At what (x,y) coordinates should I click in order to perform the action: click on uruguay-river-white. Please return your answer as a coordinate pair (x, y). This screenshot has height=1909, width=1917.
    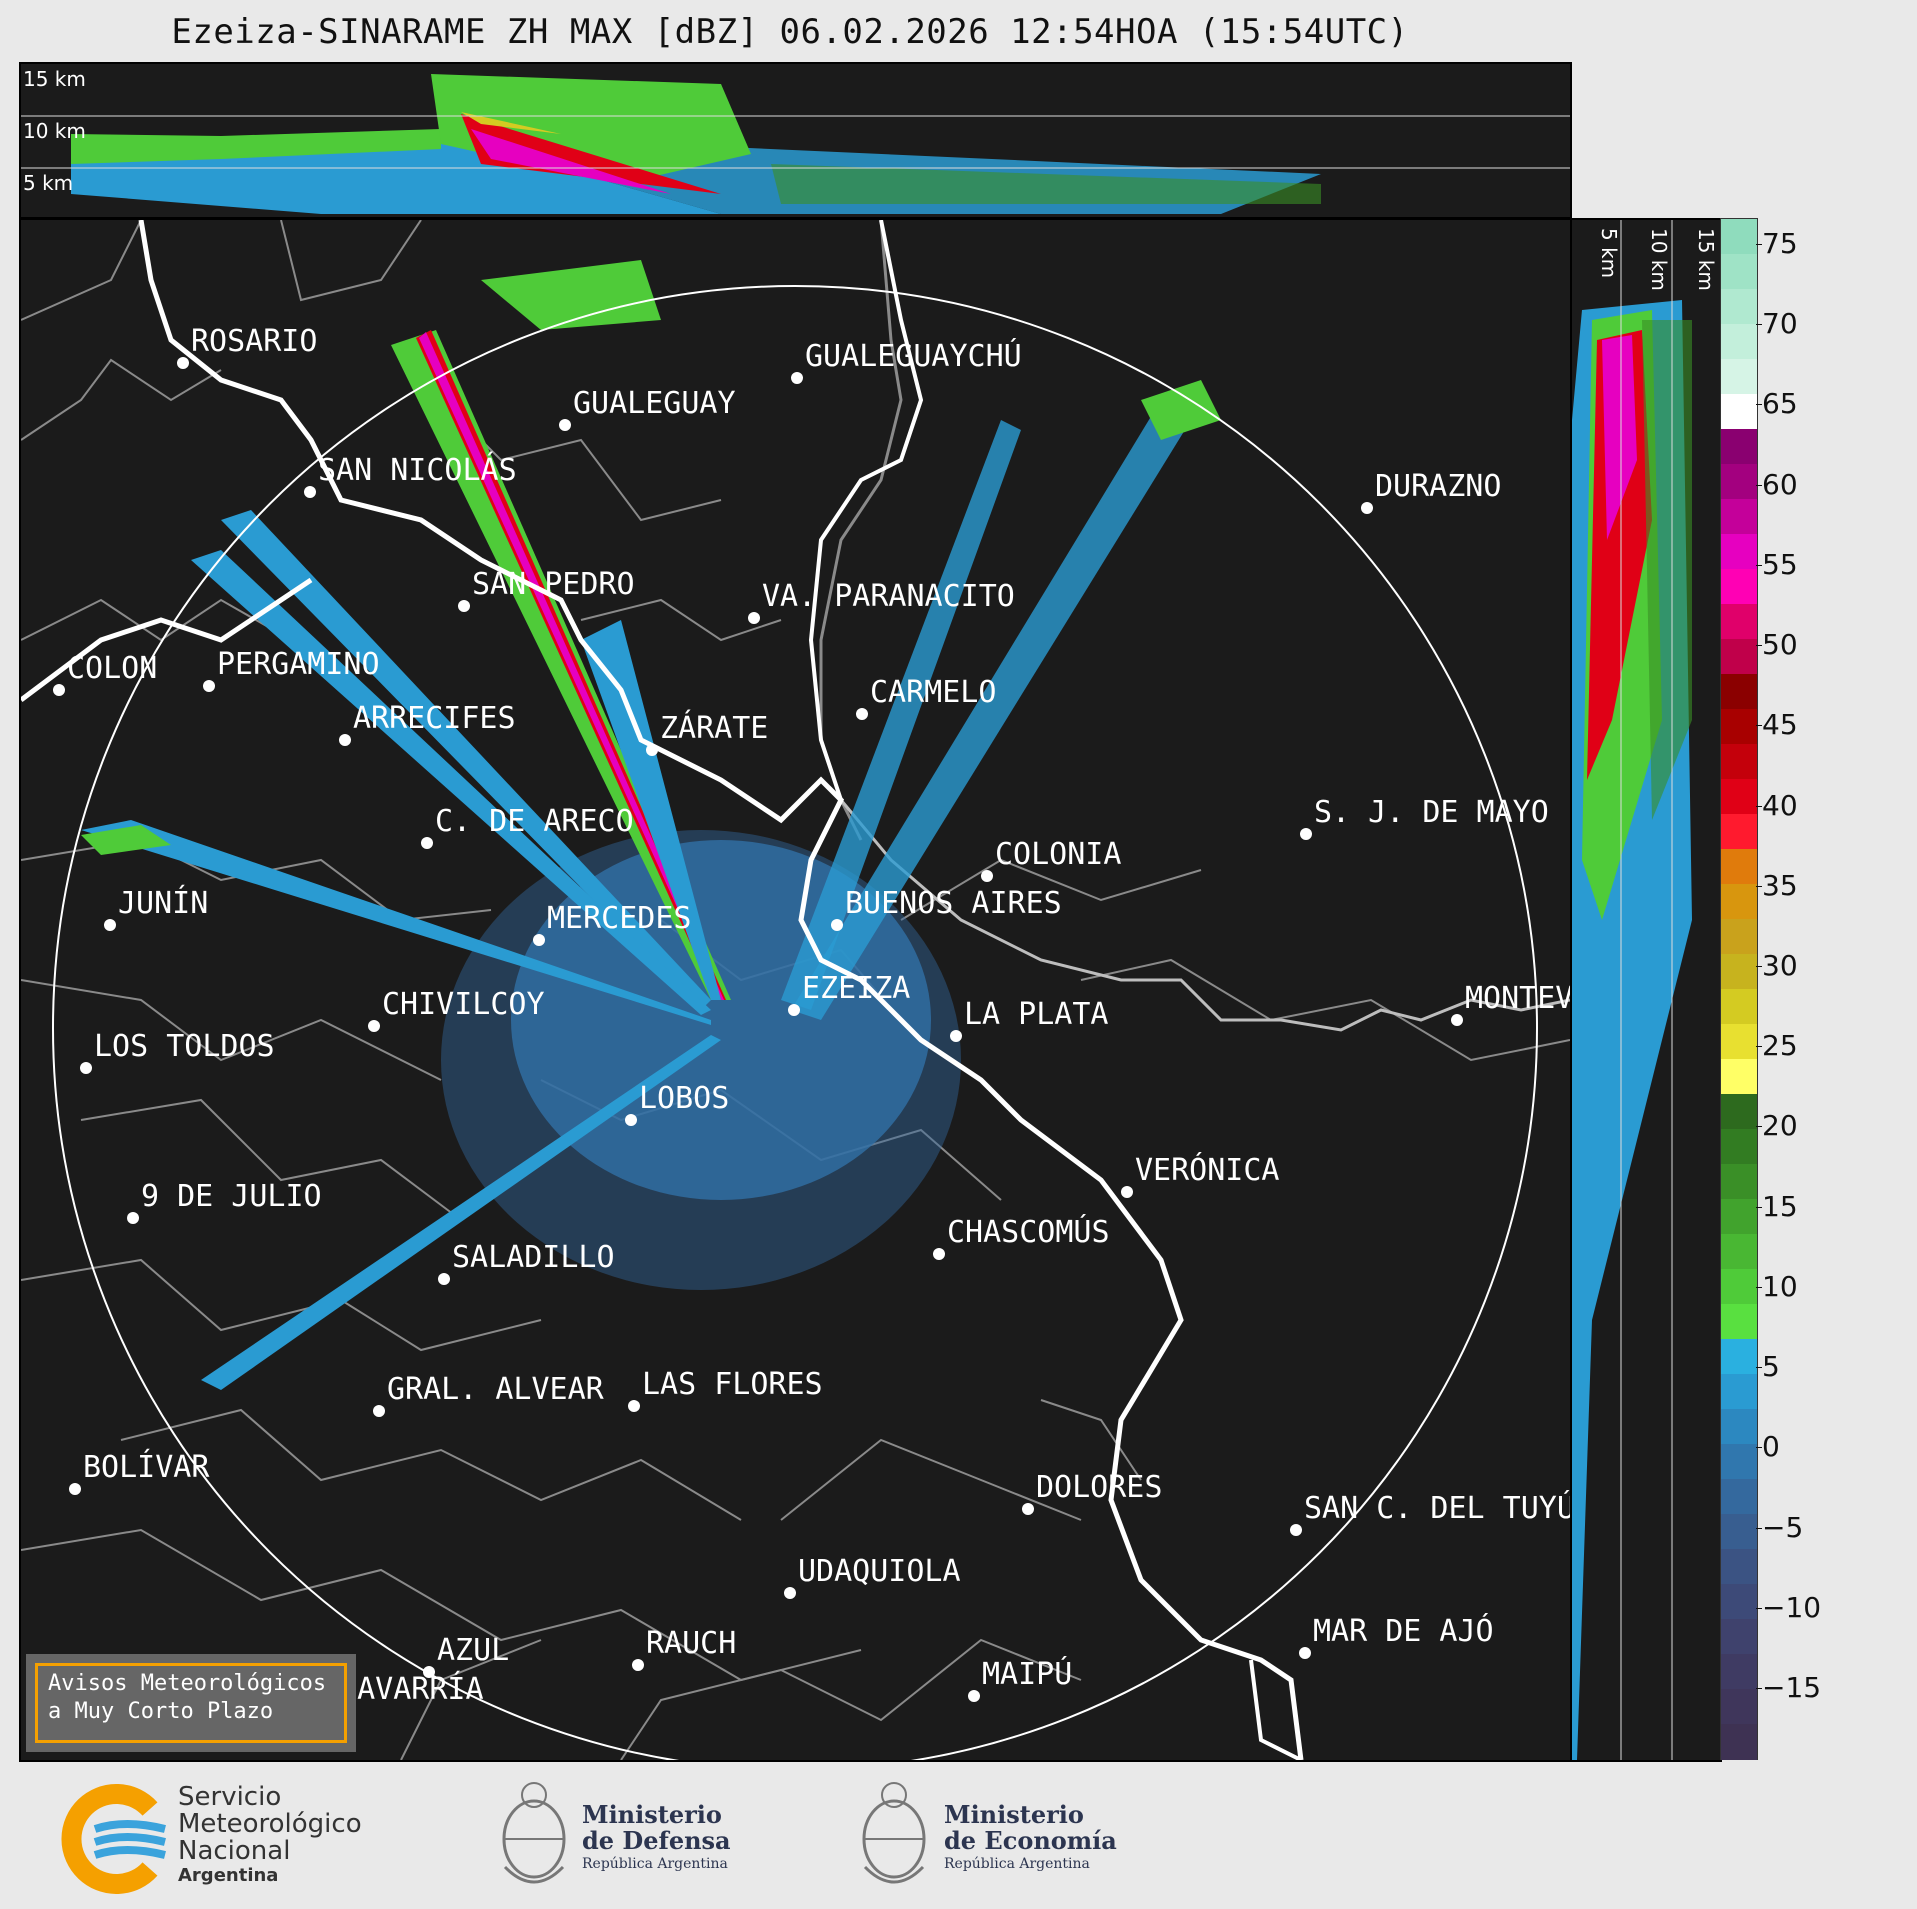
    Looking at the image, I should click on (866, 510).